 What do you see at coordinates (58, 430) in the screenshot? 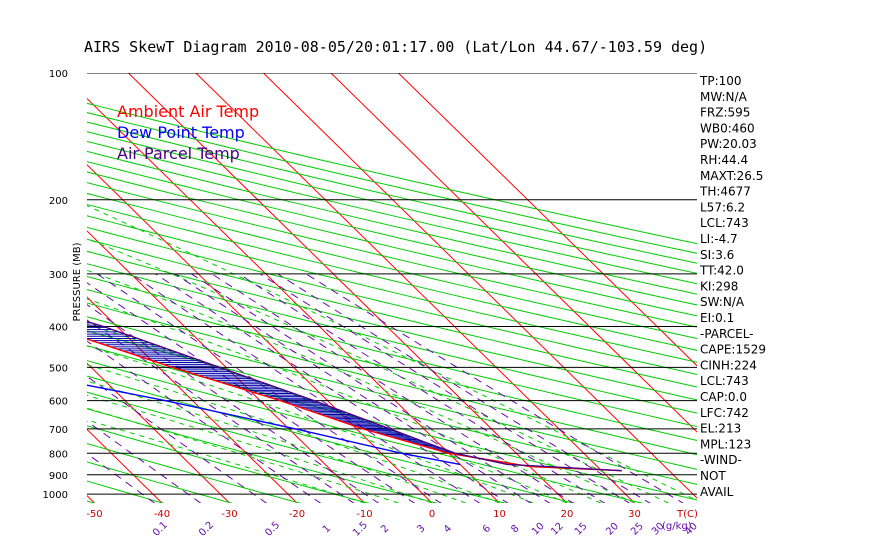
I see `pressure-tick-label: 700` at bounding box center [58, 430].